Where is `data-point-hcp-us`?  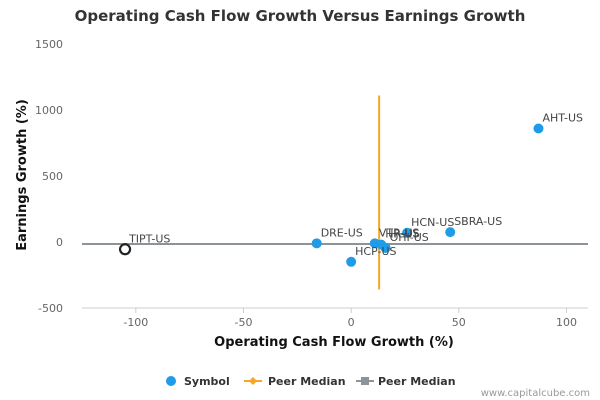
data-point-hcp-us is located at coordinates (351, 261).